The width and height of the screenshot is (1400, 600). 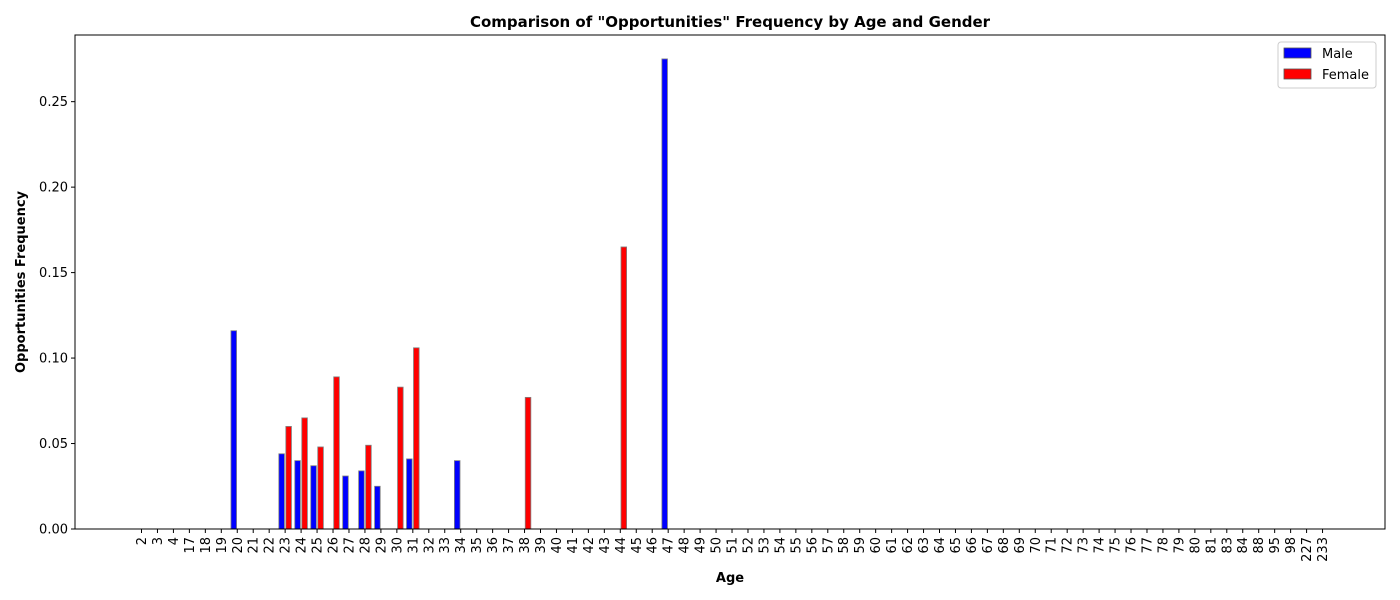 I want to click on x-tick-label: 26, so click(x=334, y=545).